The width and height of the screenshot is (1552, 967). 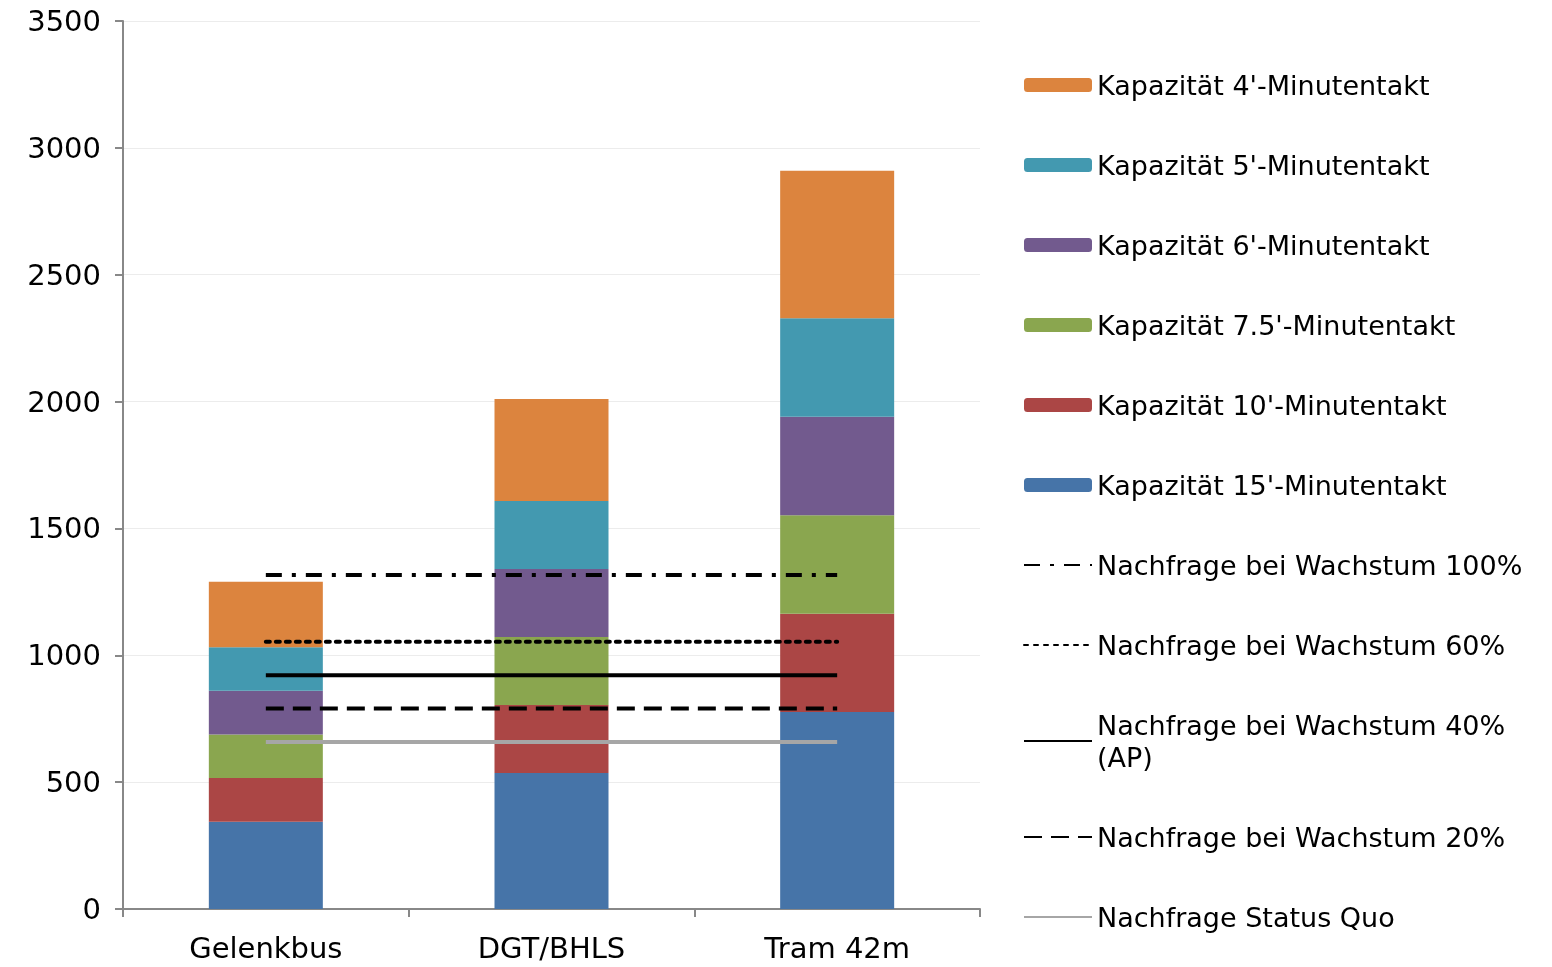 What do you see at coordinates (1276, 325) in the screenshot?
I see `legend-label: Kapazität 7.5'-Minutentakt` at bounding box center [1276, 325].